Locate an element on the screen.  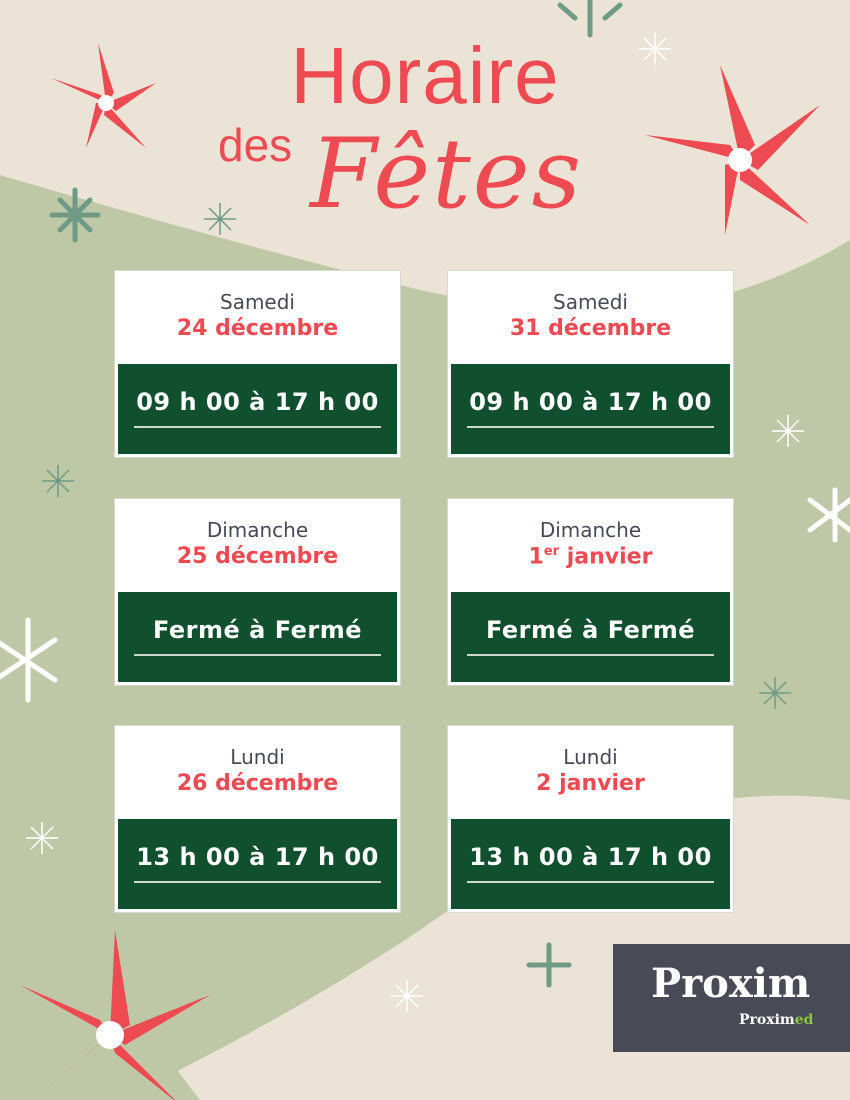
proxim-logo: Proxim Proximed is located at coordinates (731, 998).